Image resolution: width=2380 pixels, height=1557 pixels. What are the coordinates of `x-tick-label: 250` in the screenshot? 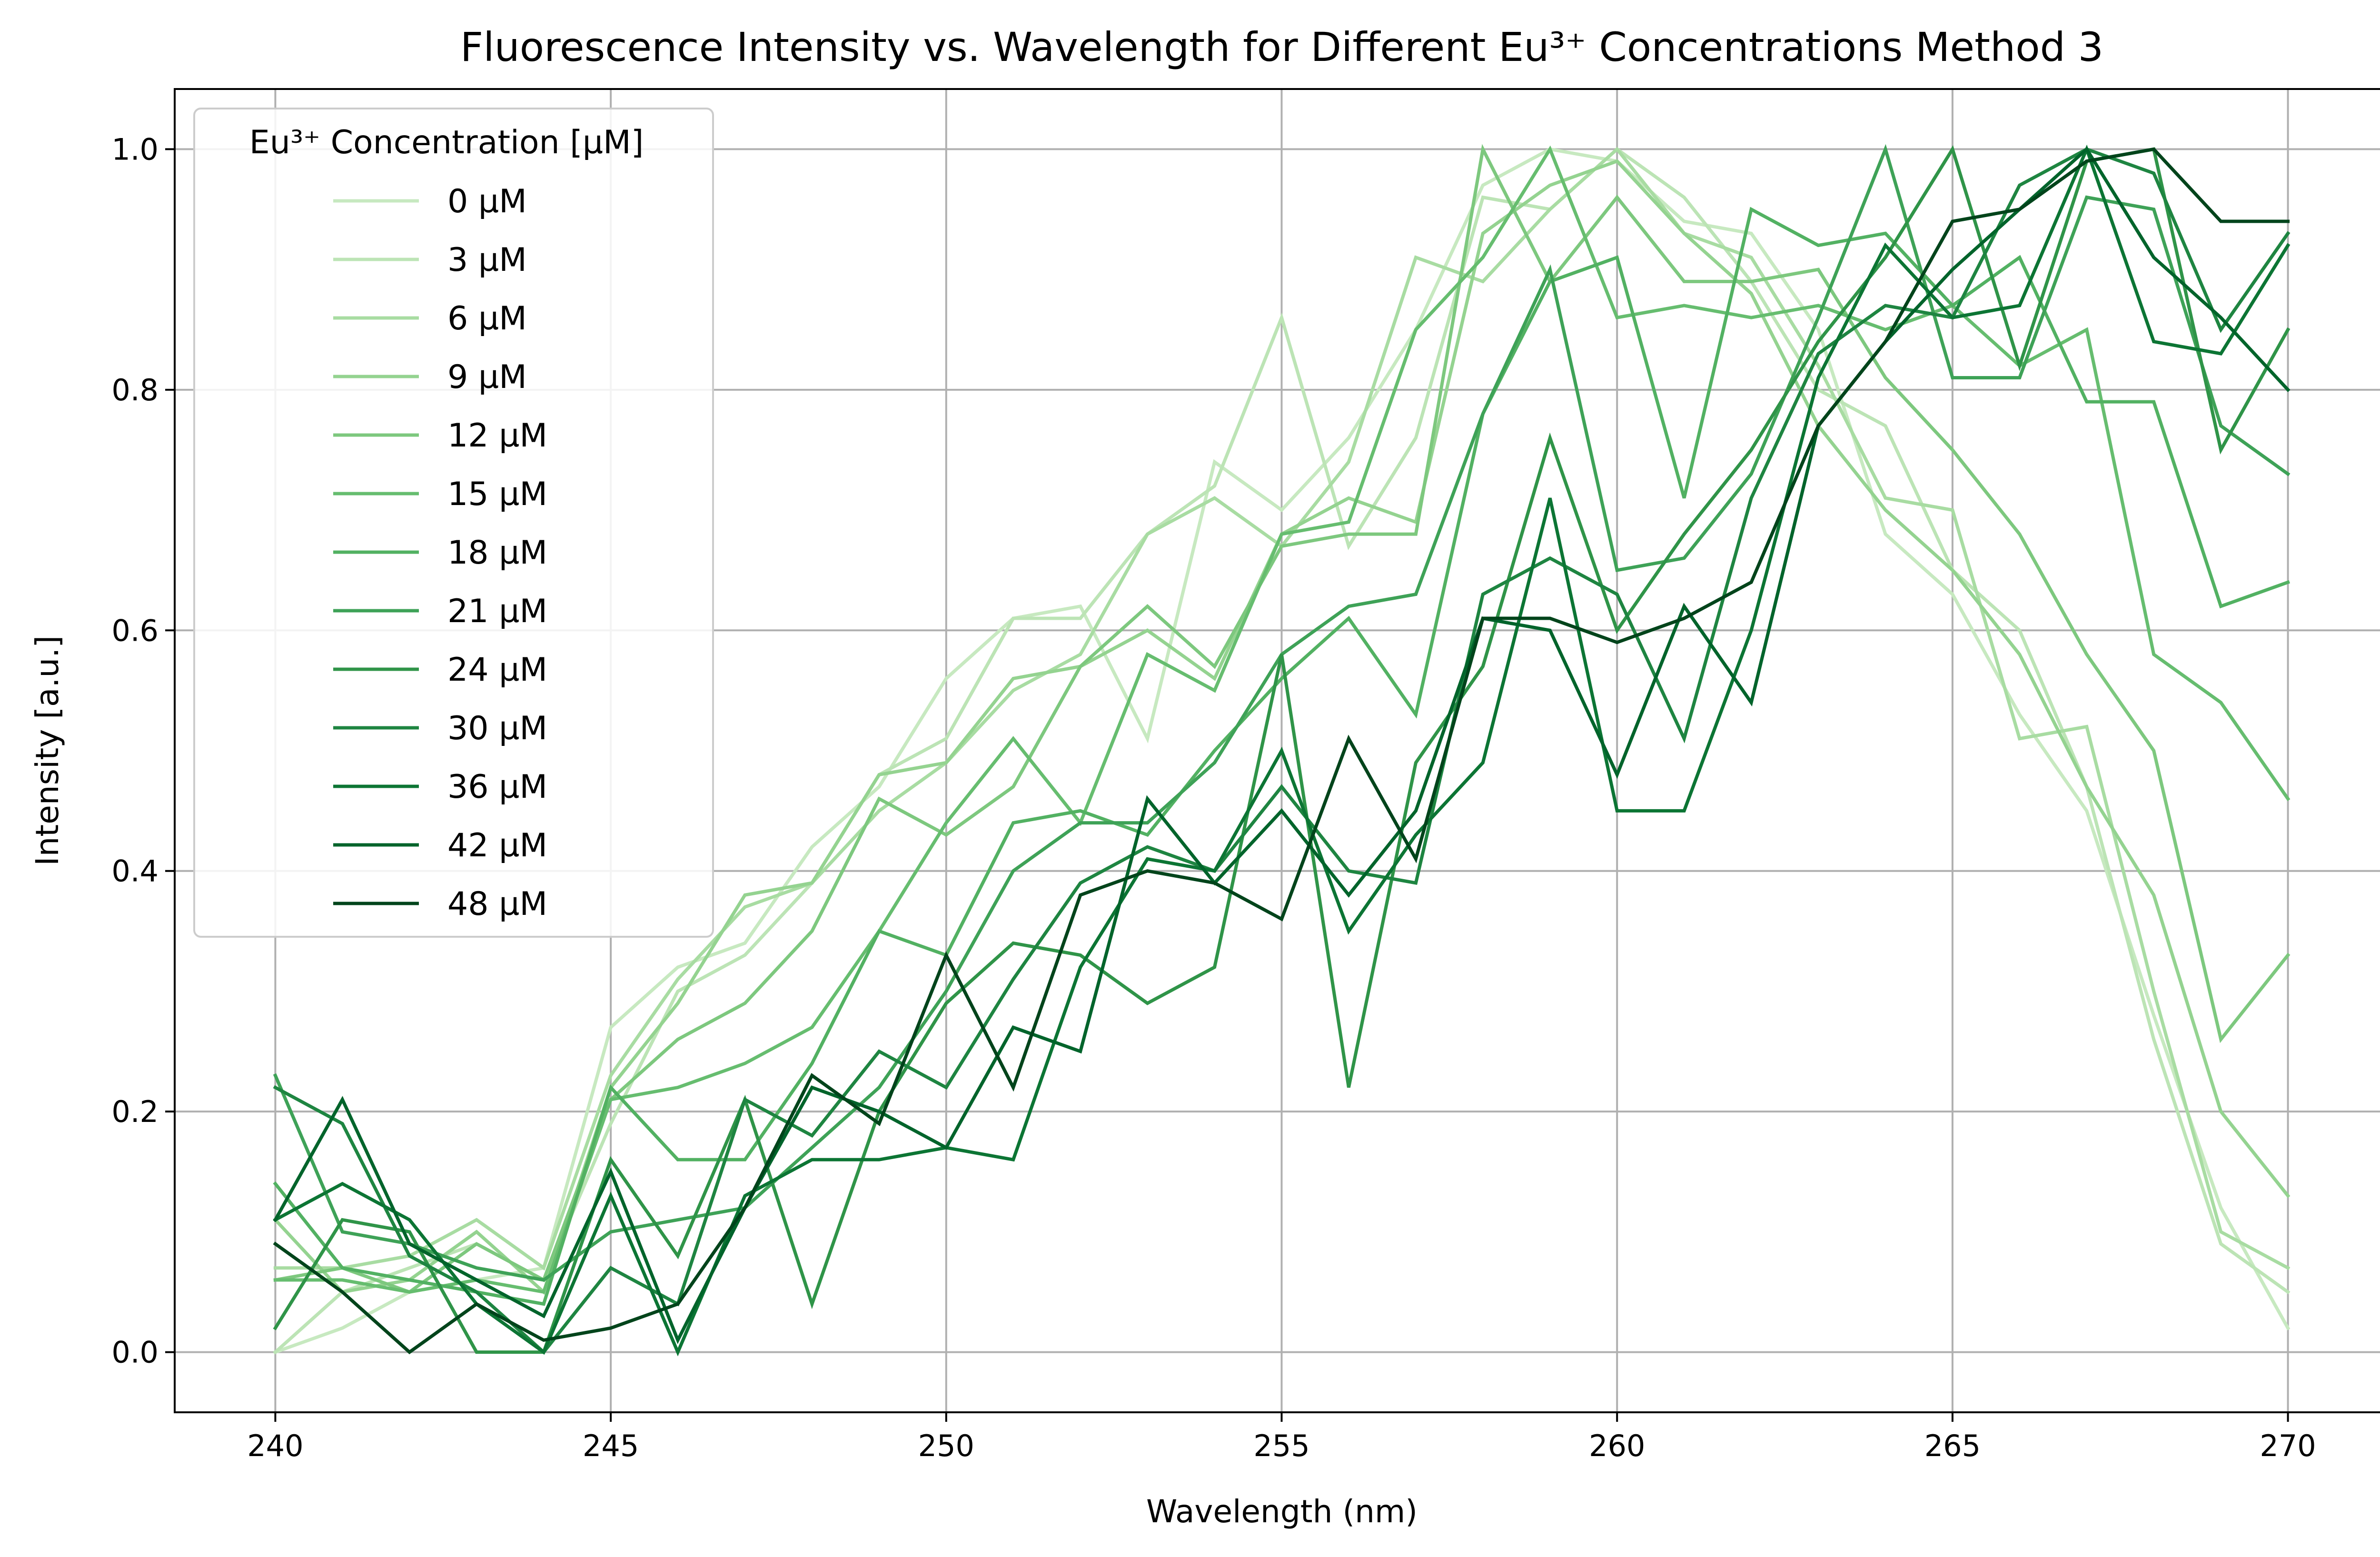 It's located at (946, 1445).